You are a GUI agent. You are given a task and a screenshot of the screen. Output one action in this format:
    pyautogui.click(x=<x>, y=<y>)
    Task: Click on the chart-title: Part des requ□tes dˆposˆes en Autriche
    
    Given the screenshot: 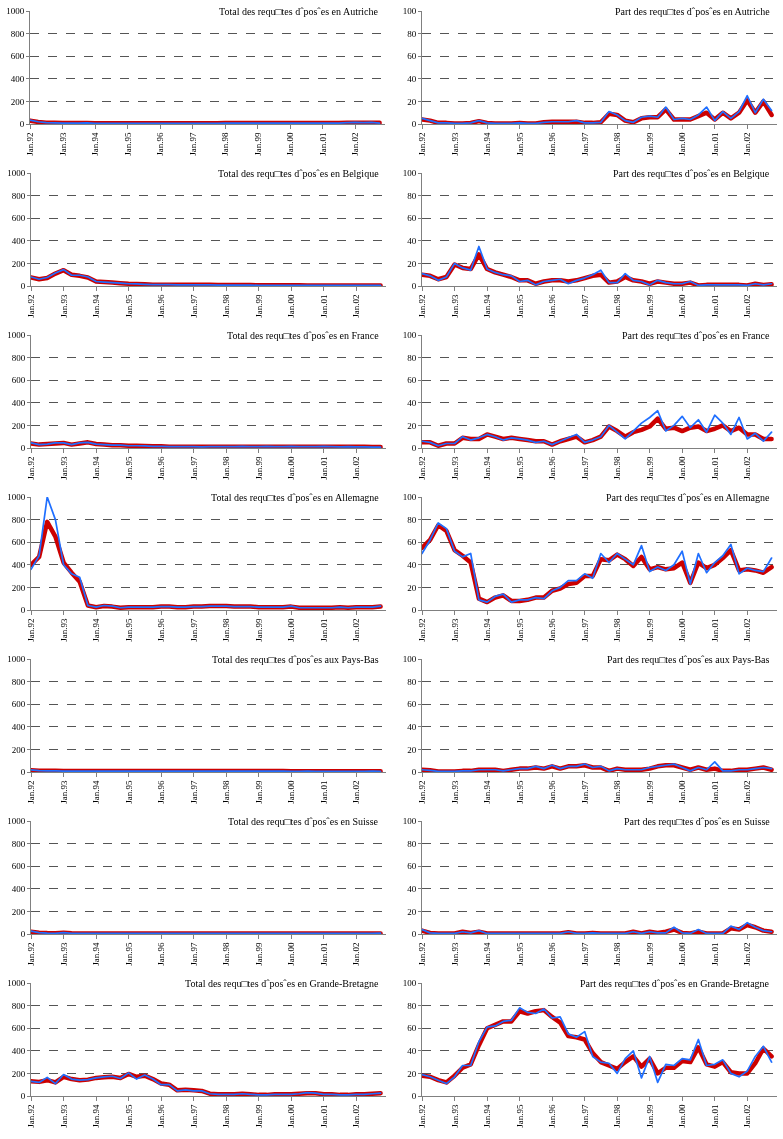 What is the action you would take?
    pyautogui.click(x=693, y=11)
    